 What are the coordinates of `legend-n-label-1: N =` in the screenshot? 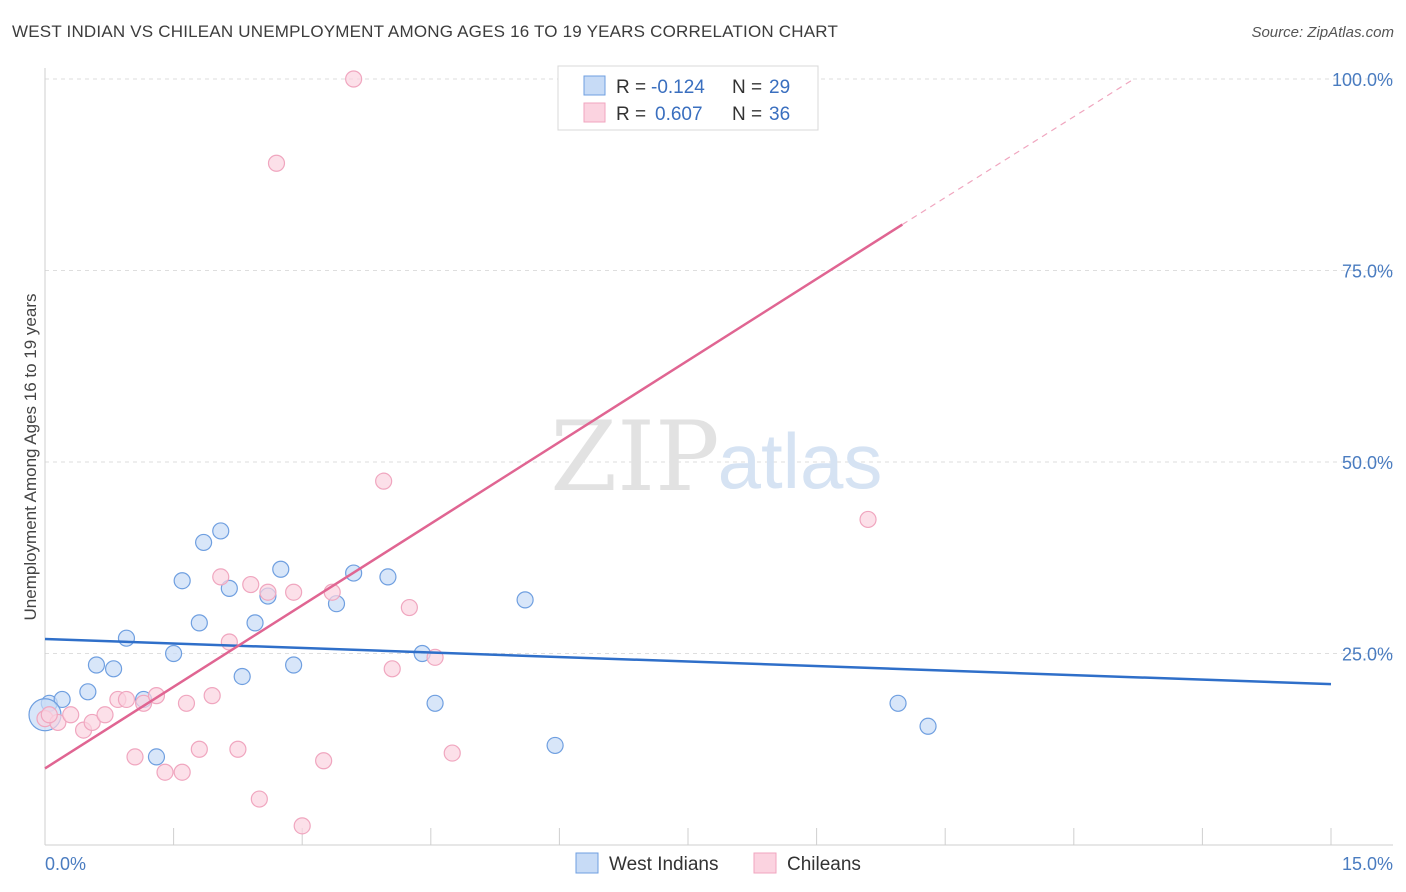 It's located at (747, 87).